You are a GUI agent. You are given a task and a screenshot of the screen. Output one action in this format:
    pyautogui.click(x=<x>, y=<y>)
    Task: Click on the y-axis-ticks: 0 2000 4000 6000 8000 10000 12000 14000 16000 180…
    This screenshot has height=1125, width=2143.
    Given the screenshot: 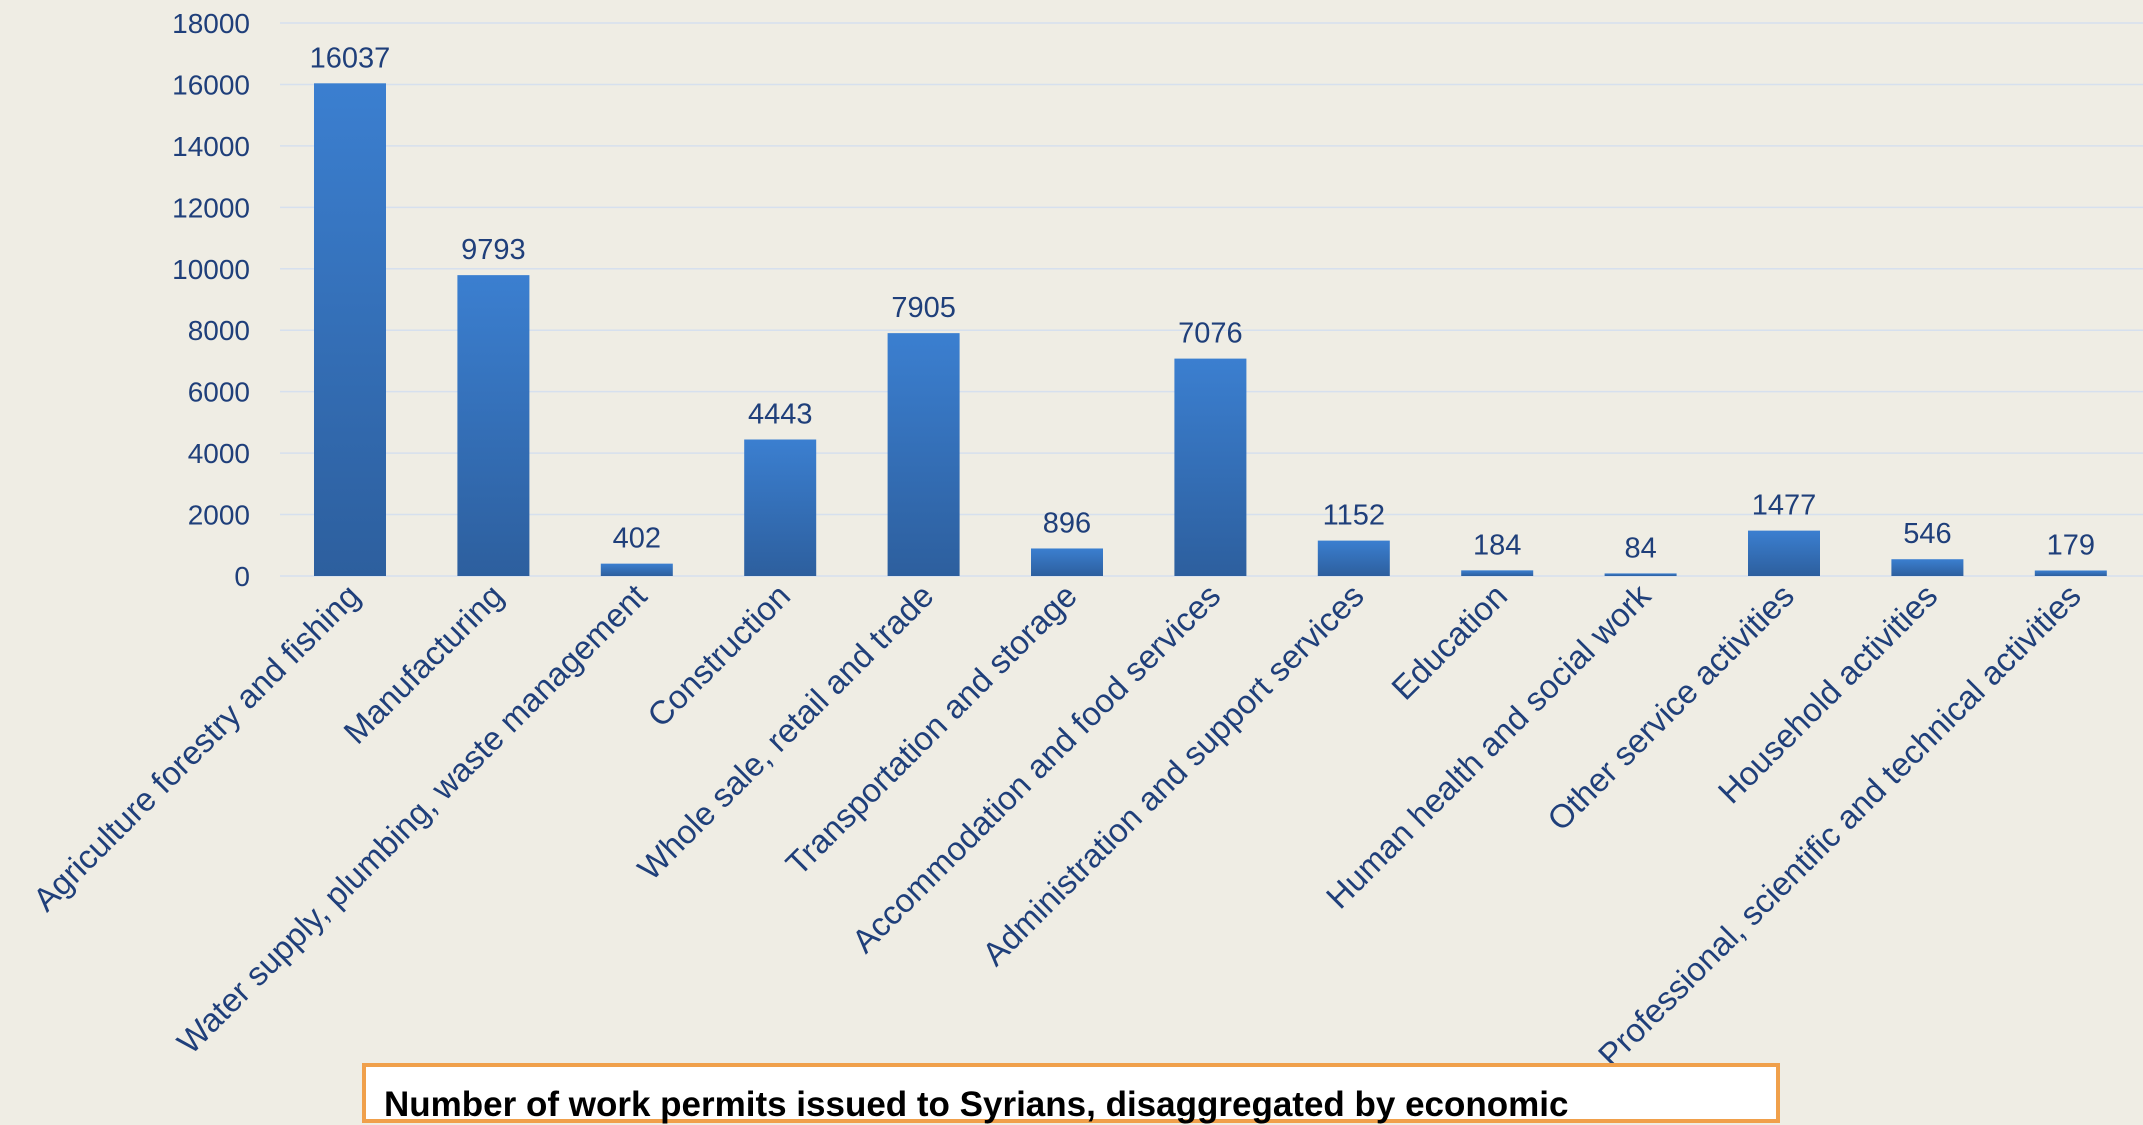 What is the action you would take?
    pyautogui.click(x=211, y=300)
    